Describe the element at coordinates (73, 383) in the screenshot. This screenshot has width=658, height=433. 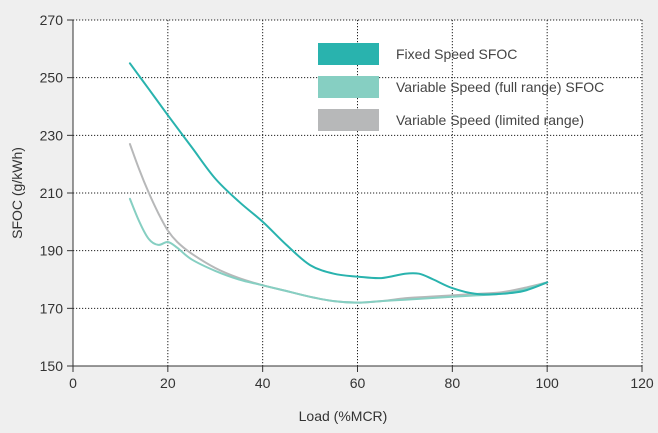
I see `x-tick-label: 0` at that location.